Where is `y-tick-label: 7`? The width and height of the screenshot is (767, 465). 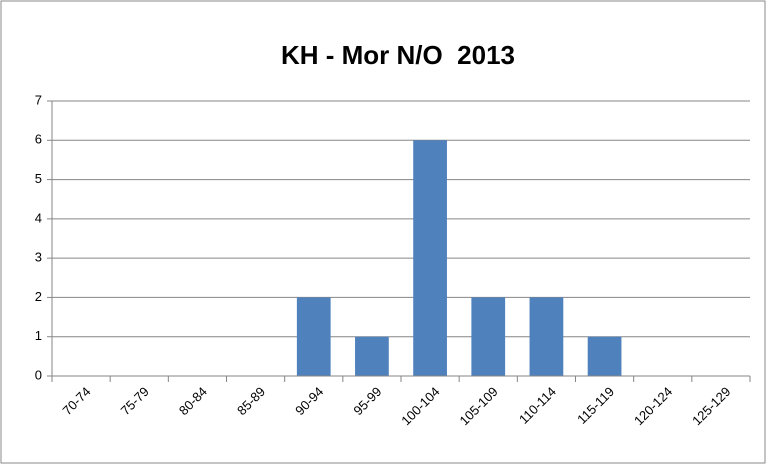
y-tick-label: 7 is located at coordinates (38, 99).